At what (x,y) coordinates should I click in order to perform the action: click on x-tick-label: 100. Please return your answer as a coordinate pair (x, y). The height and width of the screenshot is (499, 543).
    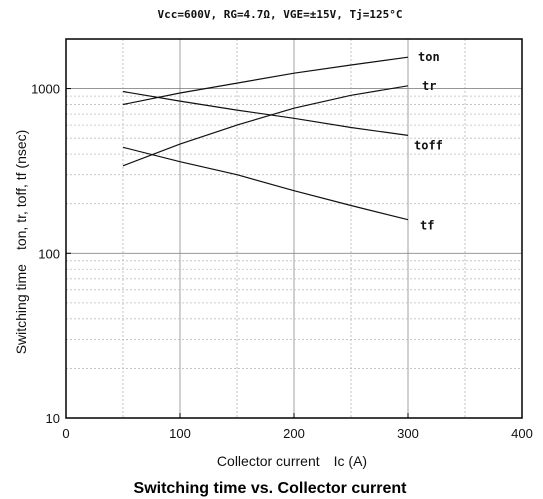
    Looking at the image, I should click on (180, 433).